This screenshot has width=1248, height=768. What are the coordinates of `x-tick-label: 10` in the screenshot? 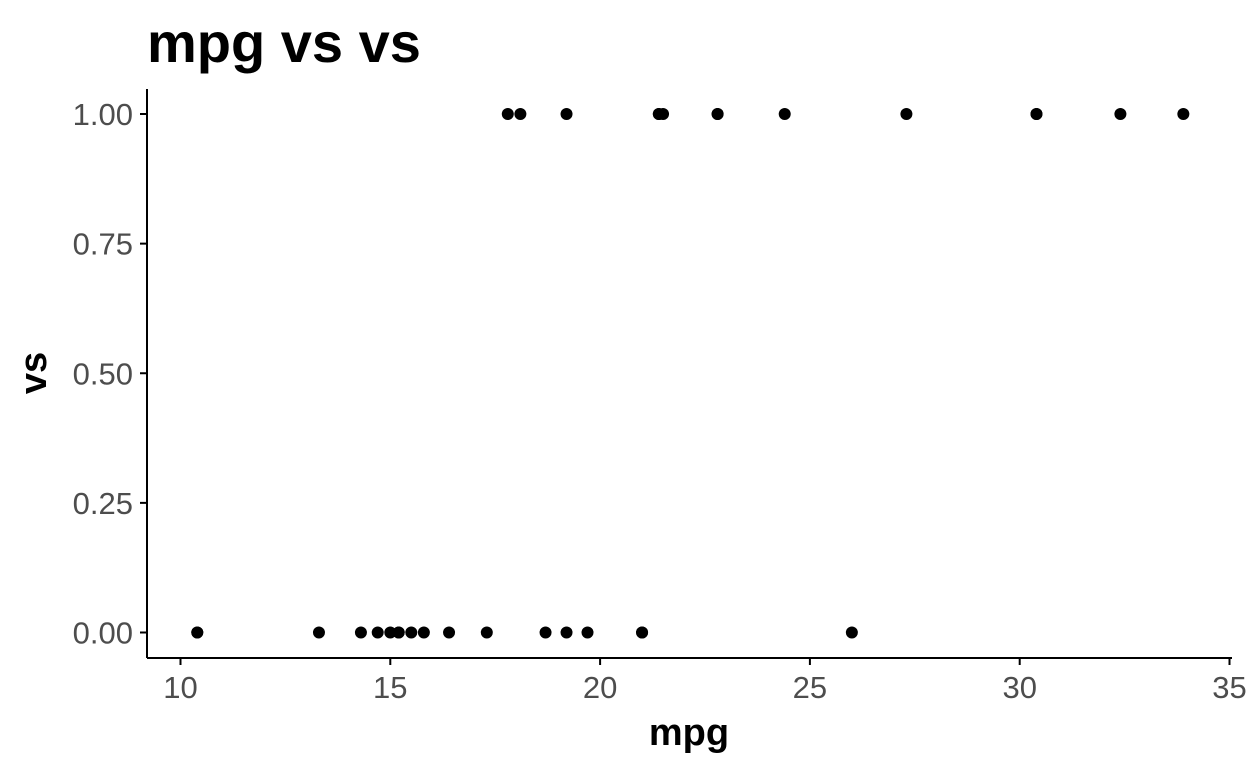 It's located at (180, 687).